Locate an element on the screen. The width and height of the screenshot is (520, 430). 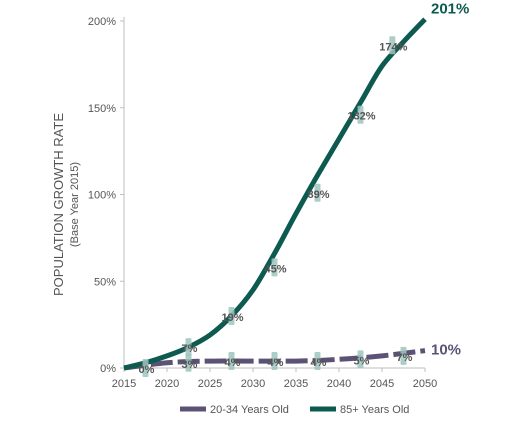
legend-label: 20-34 Years Old is located at coordinates (249, 410).